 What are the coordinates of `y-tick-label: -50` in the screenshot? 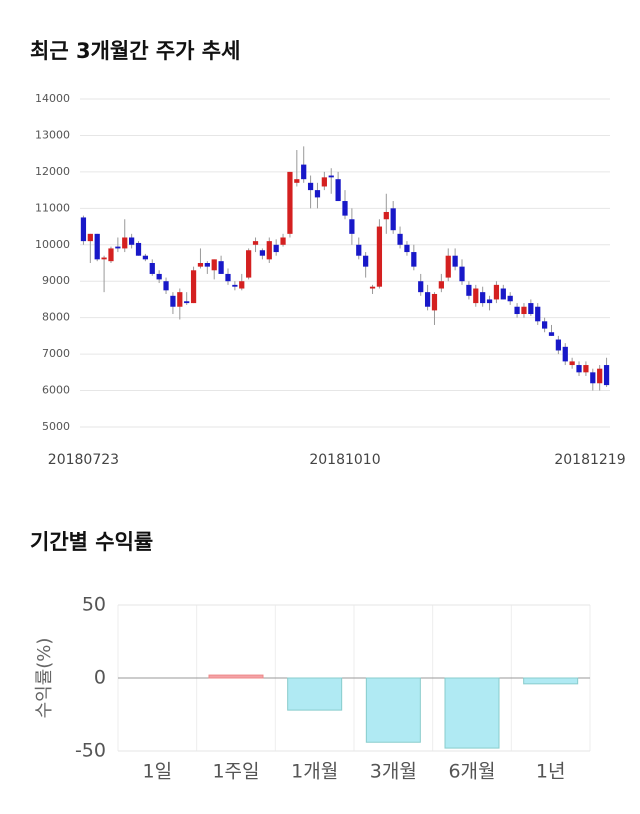 It's located at (90, 751).